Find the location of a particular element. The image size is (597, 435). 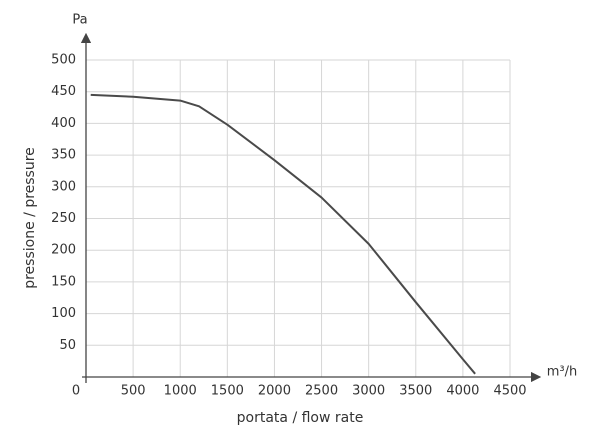

y-tick-label: 300 is located at coordinates (63, 186).